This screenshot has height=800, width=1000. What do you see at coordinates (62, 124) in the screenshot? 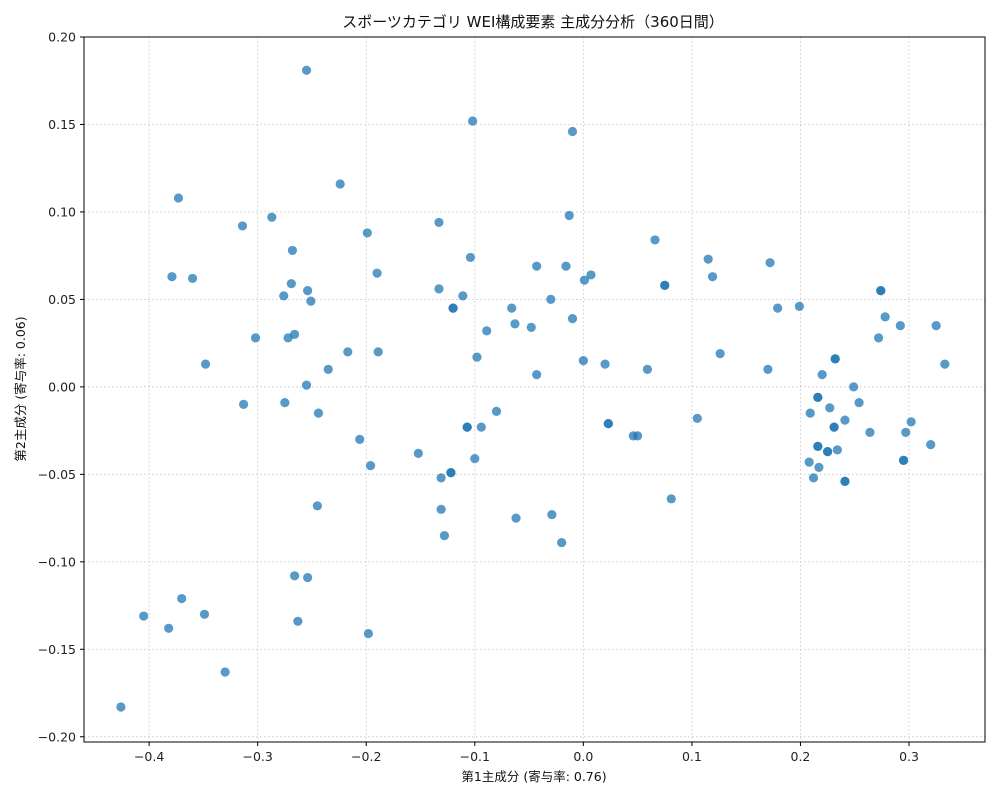
I see `y-tick-label: 0.15` at bounding box center [62, 124].